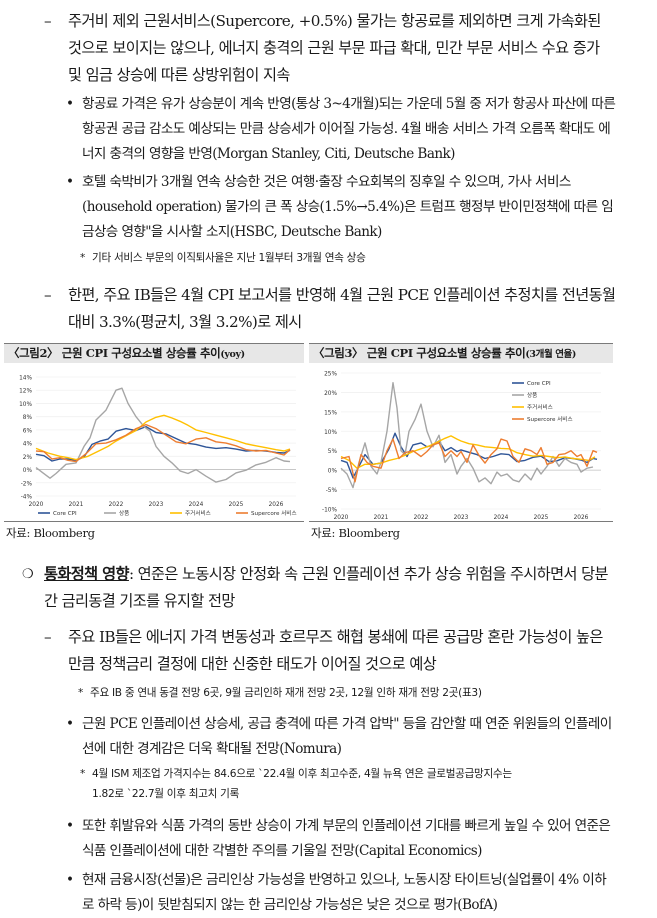 The image size is (657, 918). Describe the element at coordinates (330, 375) in the screenshot. I see `y-tick-label: 25%` at that location.